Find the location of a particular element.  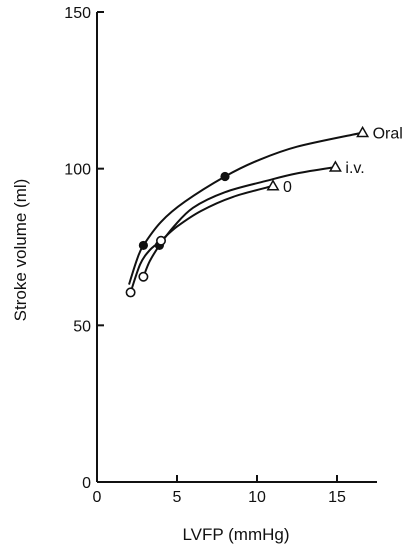

y-tick-label: 100 is located at coordinates (77, 170).